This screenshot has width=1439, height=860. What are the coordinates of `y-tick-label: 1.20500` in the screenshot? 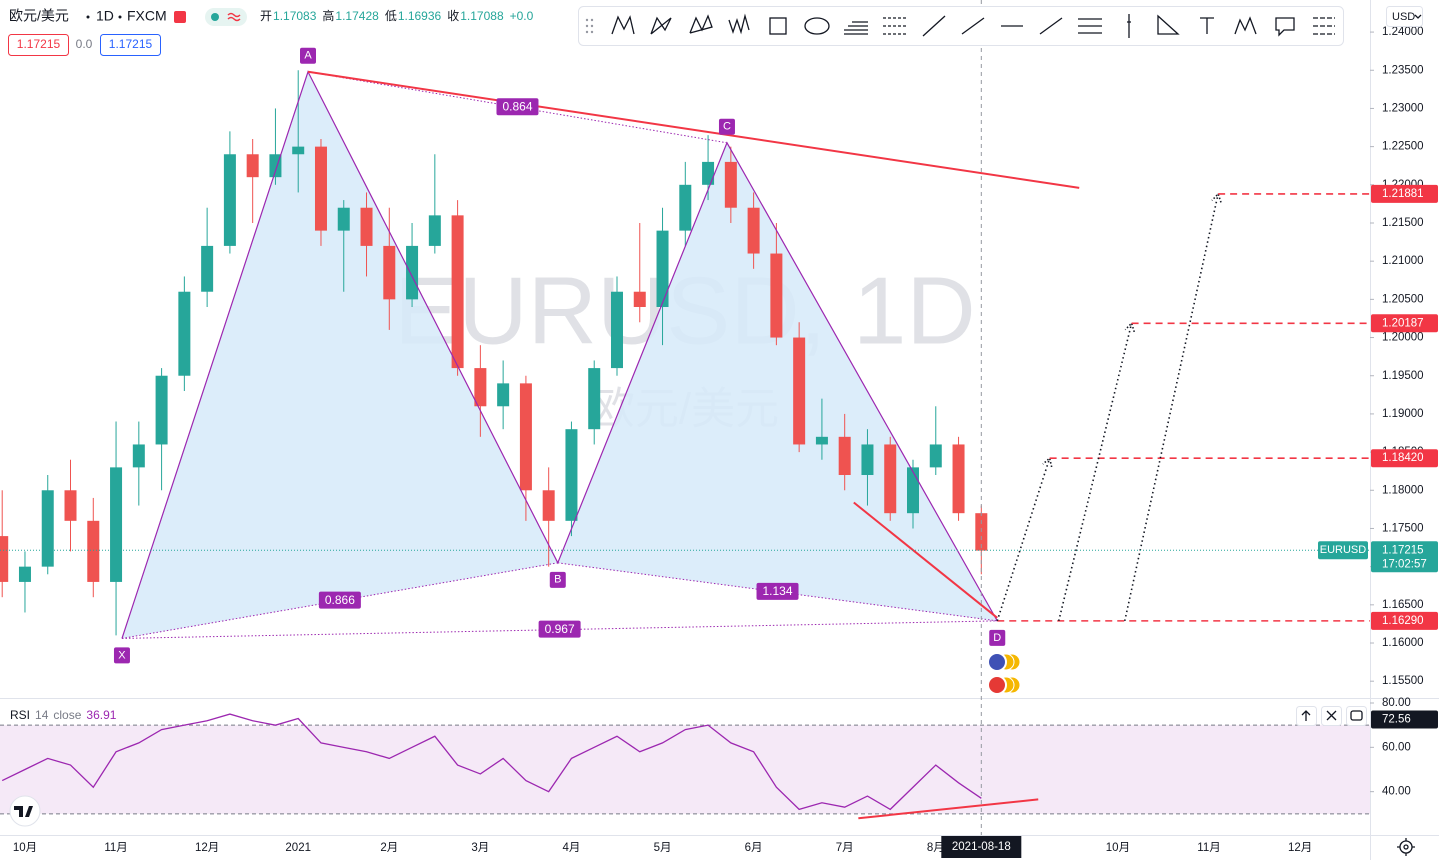 It's located at (1403, 299).